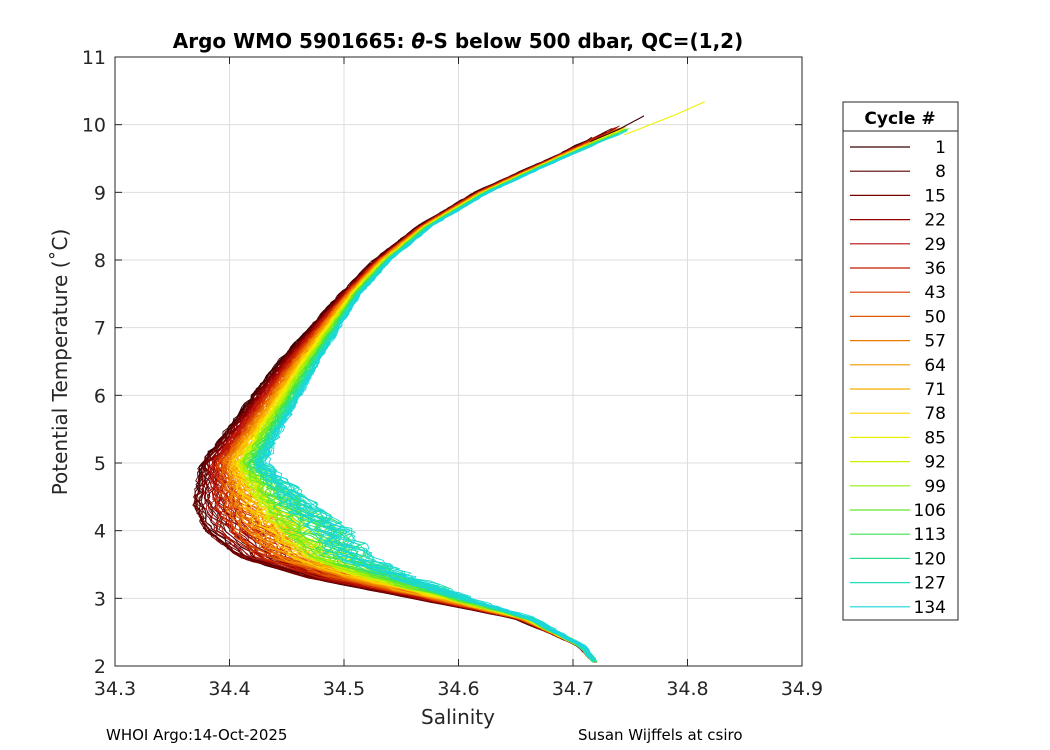 The image size is (1050, 750). Describe the element at coordinates (935, 342) in the screenshot. I see `legend-label: 57` at that location.